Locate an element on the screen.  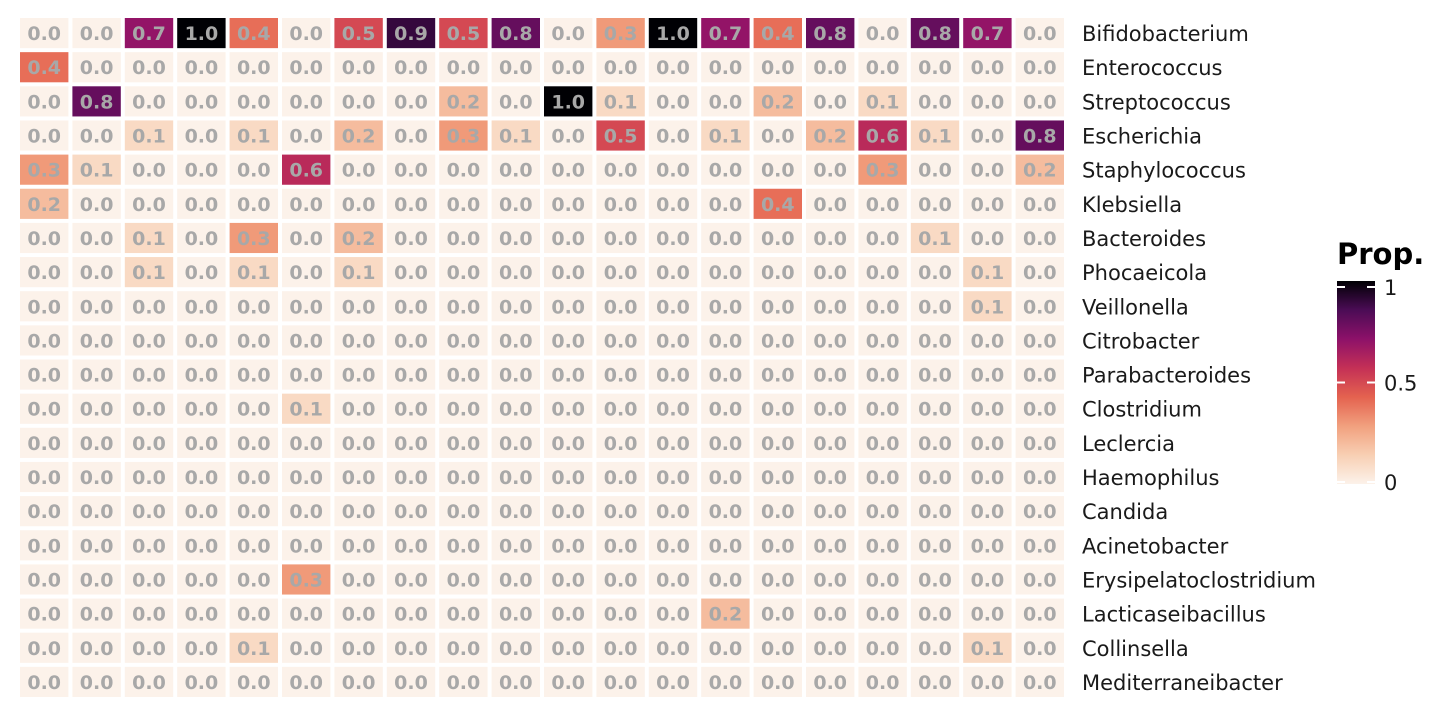
heatmap-cell: 0.2 is located at coordinates (1039, 169).